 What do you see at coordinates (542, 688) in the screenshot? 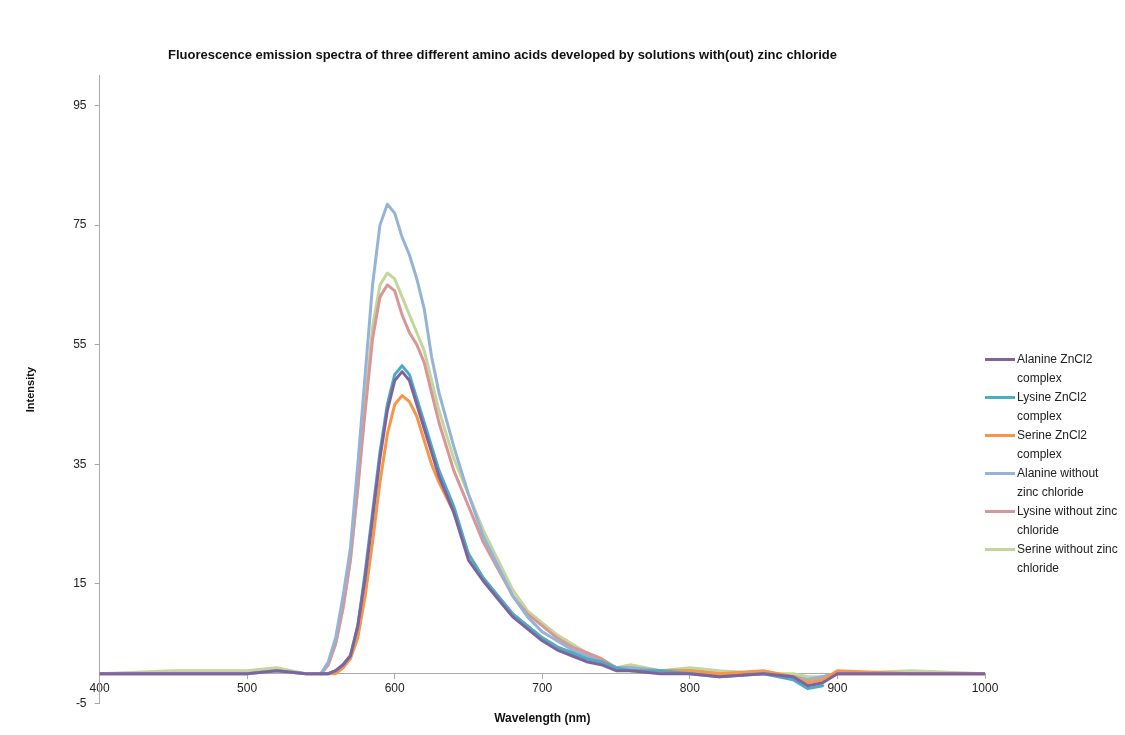
I see `x-tick-label: 700` at bounding box center [542, 688].